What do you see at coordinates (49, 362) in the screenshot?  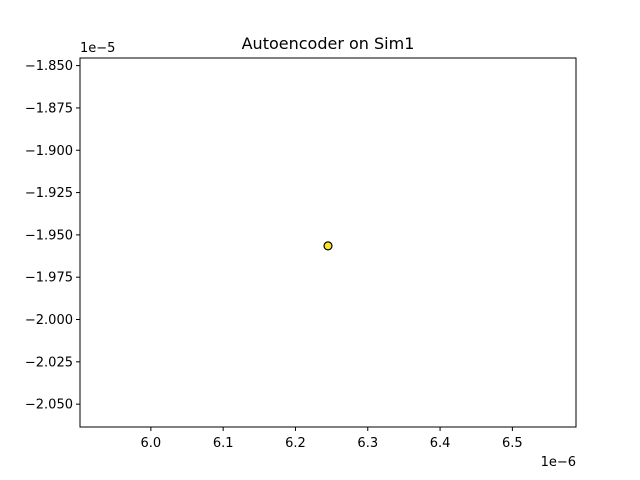 I see `y-tick-label: −2.025` at bounding box center [49, 362].